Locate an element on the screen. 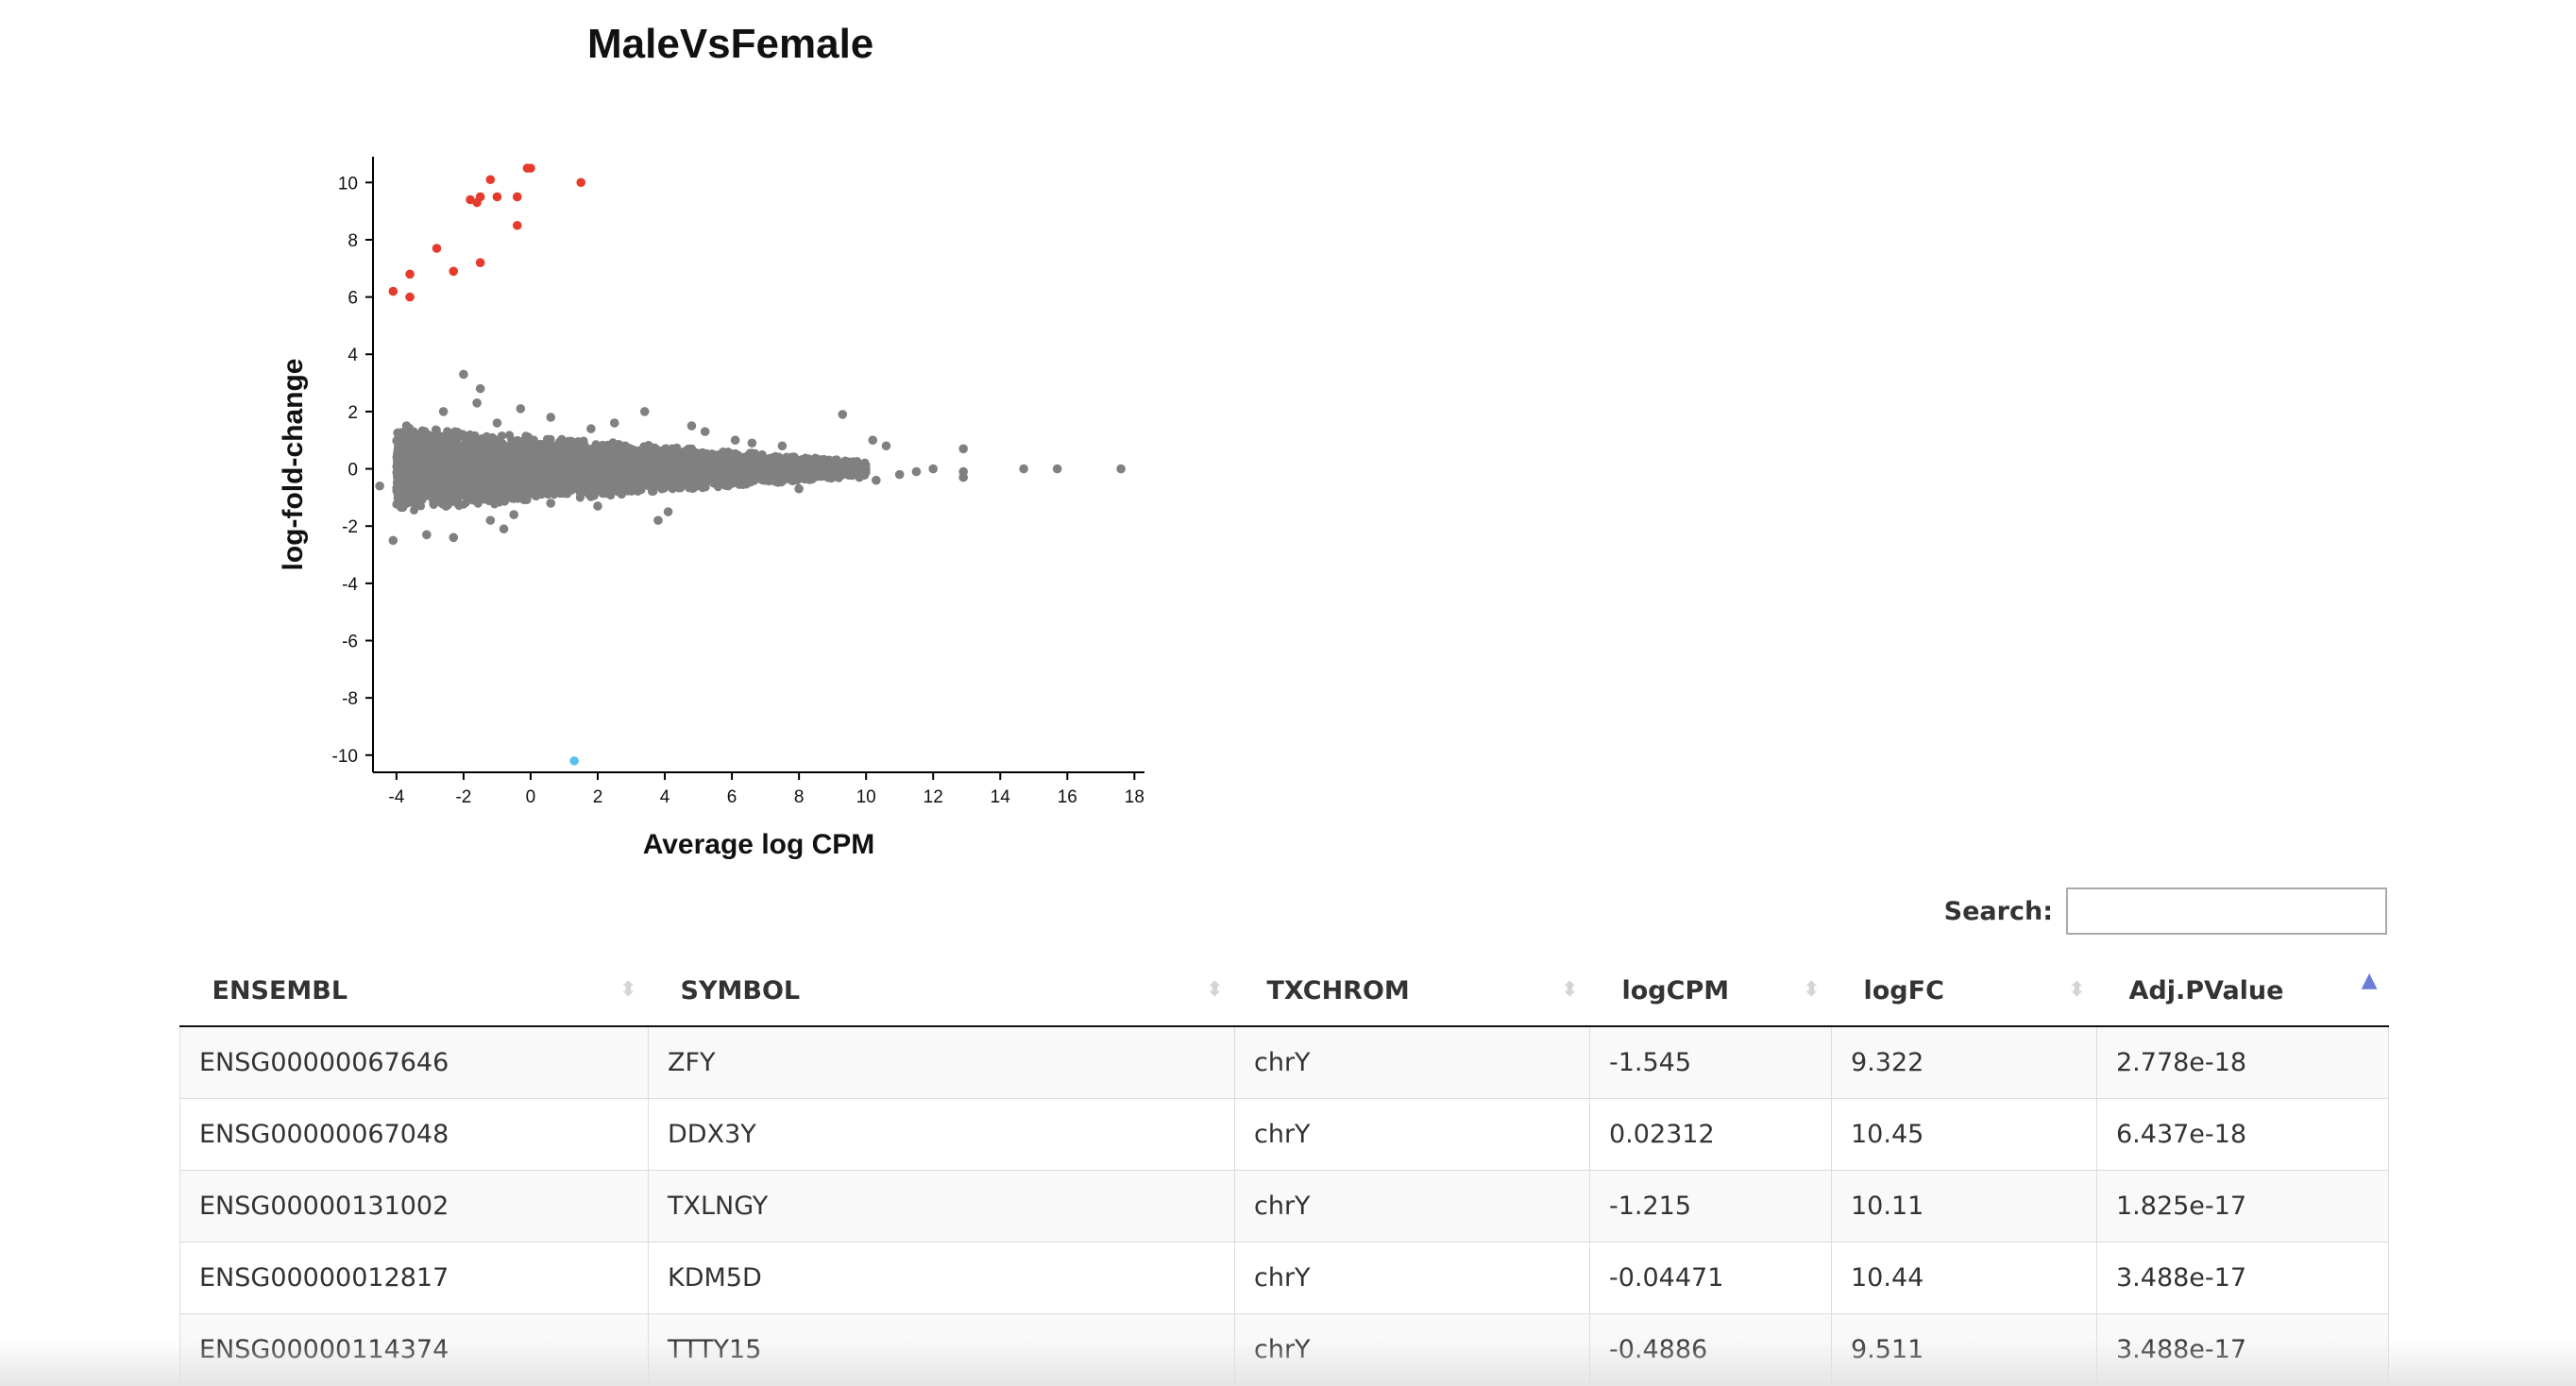  x-tick-label: 18 is located at coordinates (1134, 797).